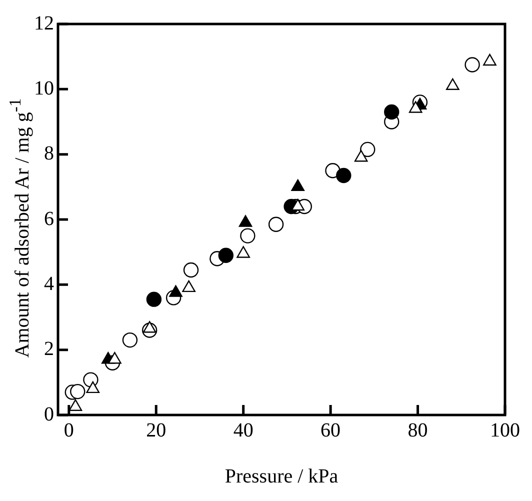 The height and width of the screenshot is (501, 532). I want to click on y-tick-label: 6, so click(49, 219).